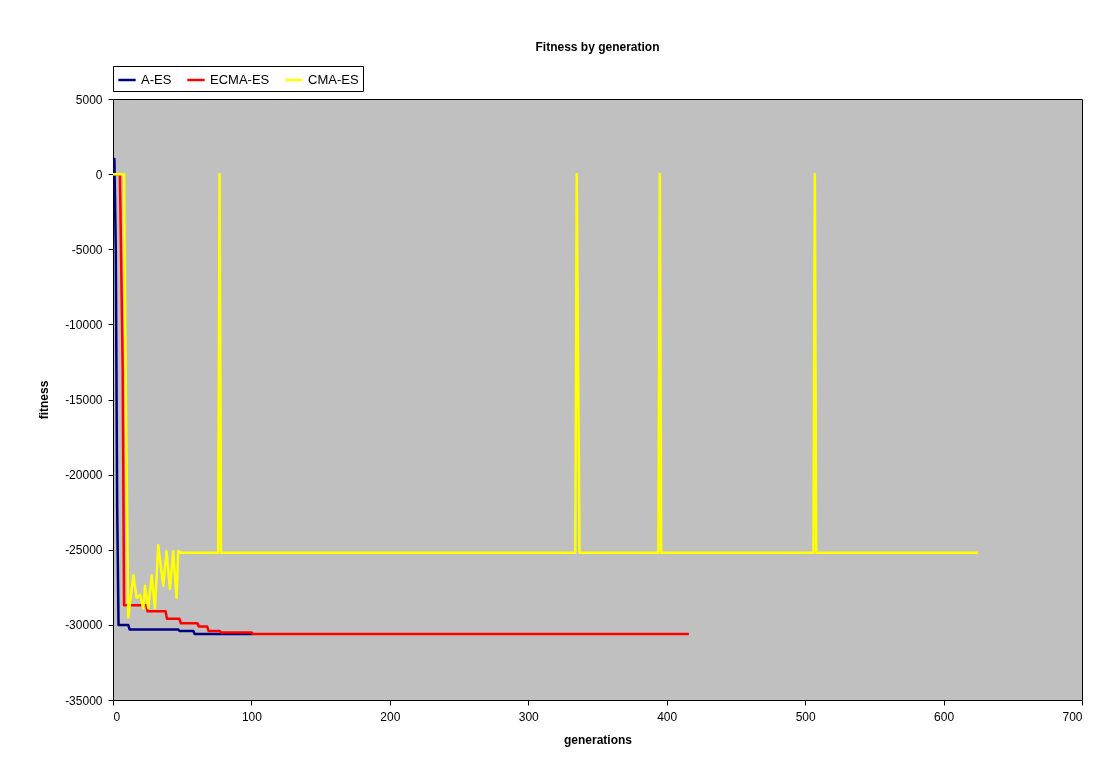 This screenshot has width=1098, height=778. What do you see at coordinates (184, 396) in the screenshot?
I see `line-series` at bounding box center [184, 396].